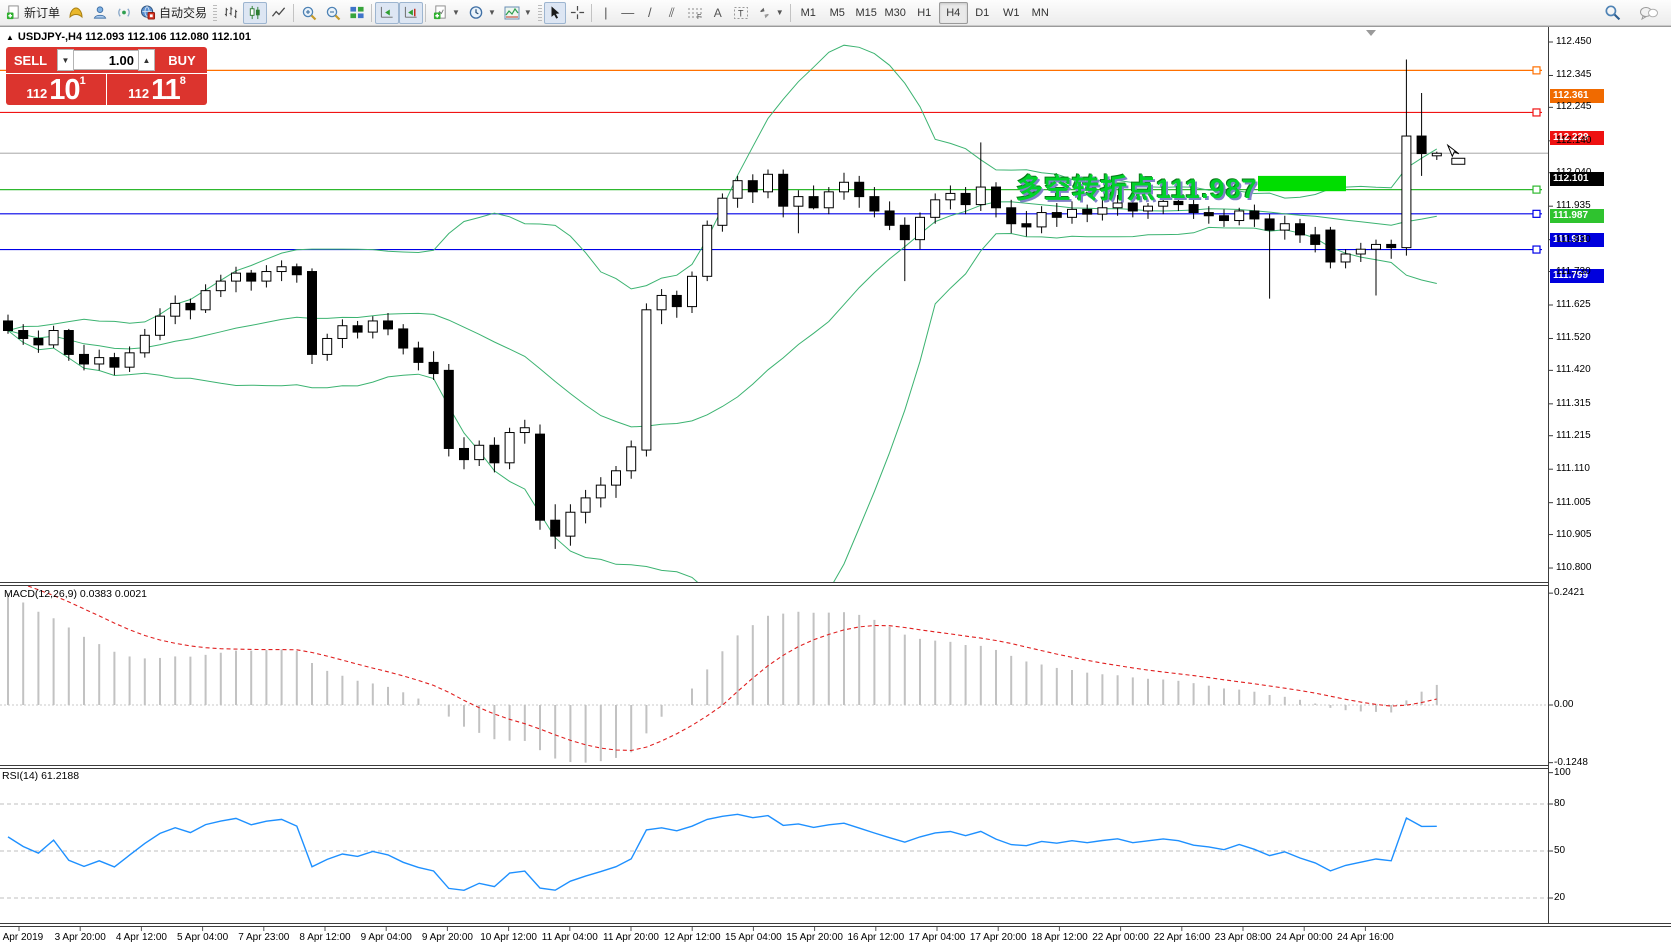 This screenshot has height=947, width=1671. I want to click on tf-m1-button: M1, so click(808, 12).